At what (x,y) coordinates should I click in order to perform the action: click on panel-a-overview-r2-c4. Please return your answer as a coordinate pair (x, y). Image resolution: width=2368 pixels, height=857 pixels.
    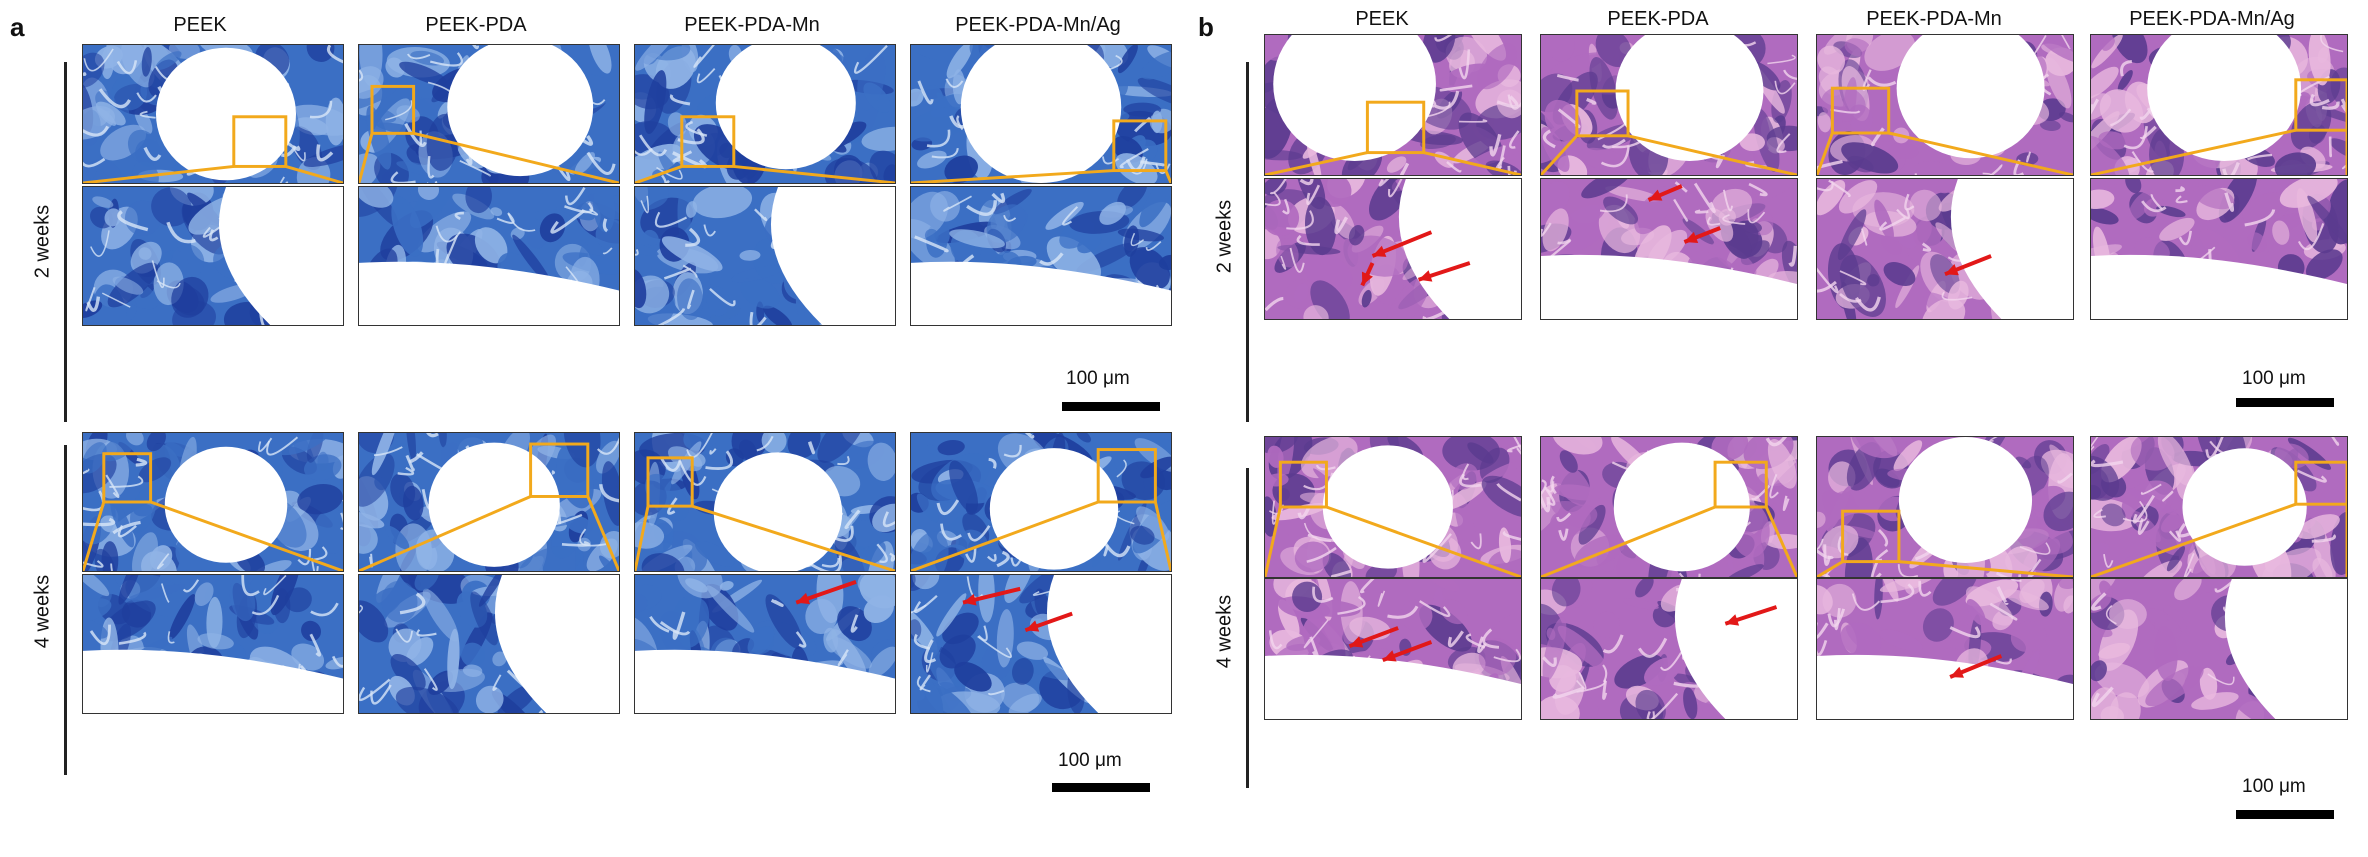
    Looking at the image, I should click on (1041, 502).